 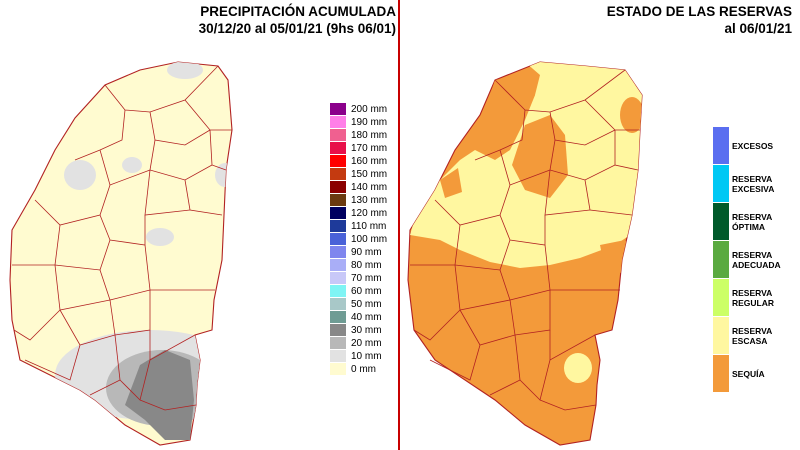 What do you see at coordinates (666, 20) in the screenshot?
I see `reserves-title: ESTADO DE LAS RESERVAS al 06/01/21` at bounding box center [666, 20].